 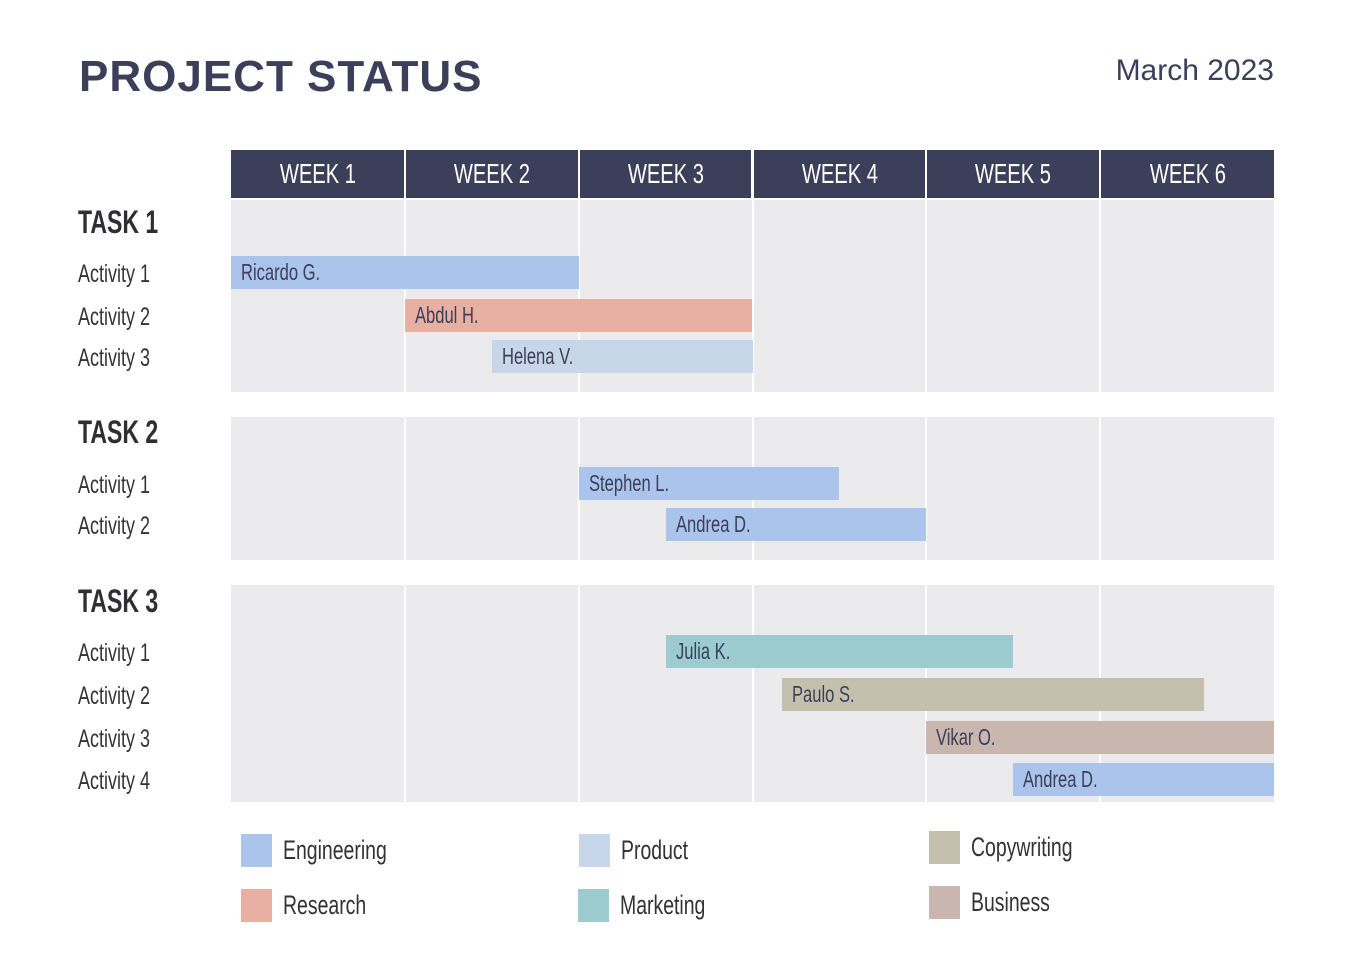 I want to click on legend-item: Engineering, so click(x=334, y=850).